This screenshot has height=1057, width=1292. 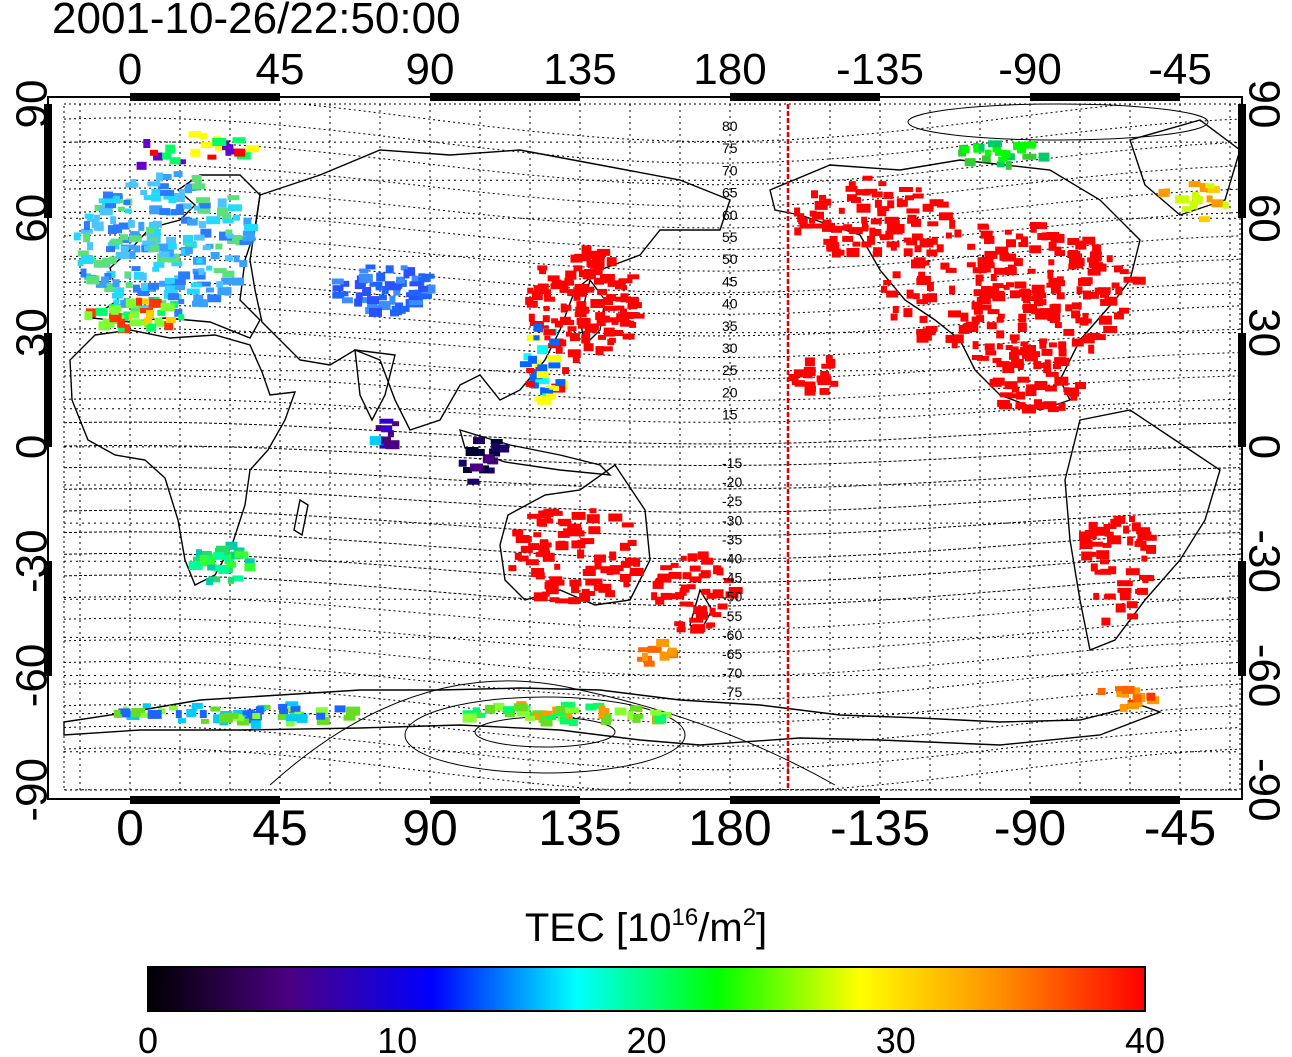 I want to click on coast-asia, so click(x=490, y=290).